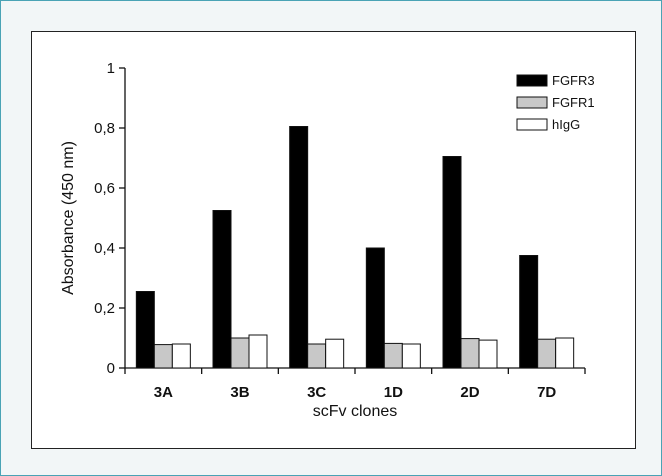 Image resolution: width=662 pixels, height=476 pixels. What do you see at coordinates (145, 330) in the screenshot?
I see `bar-fgfr3-3a` at bounding box center [145, 330].